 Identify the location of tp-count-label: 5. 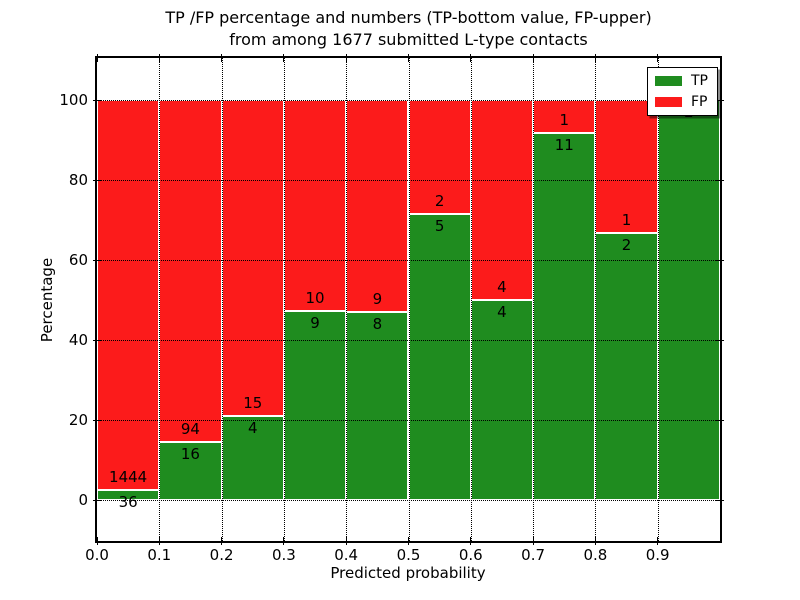
(439, 226).